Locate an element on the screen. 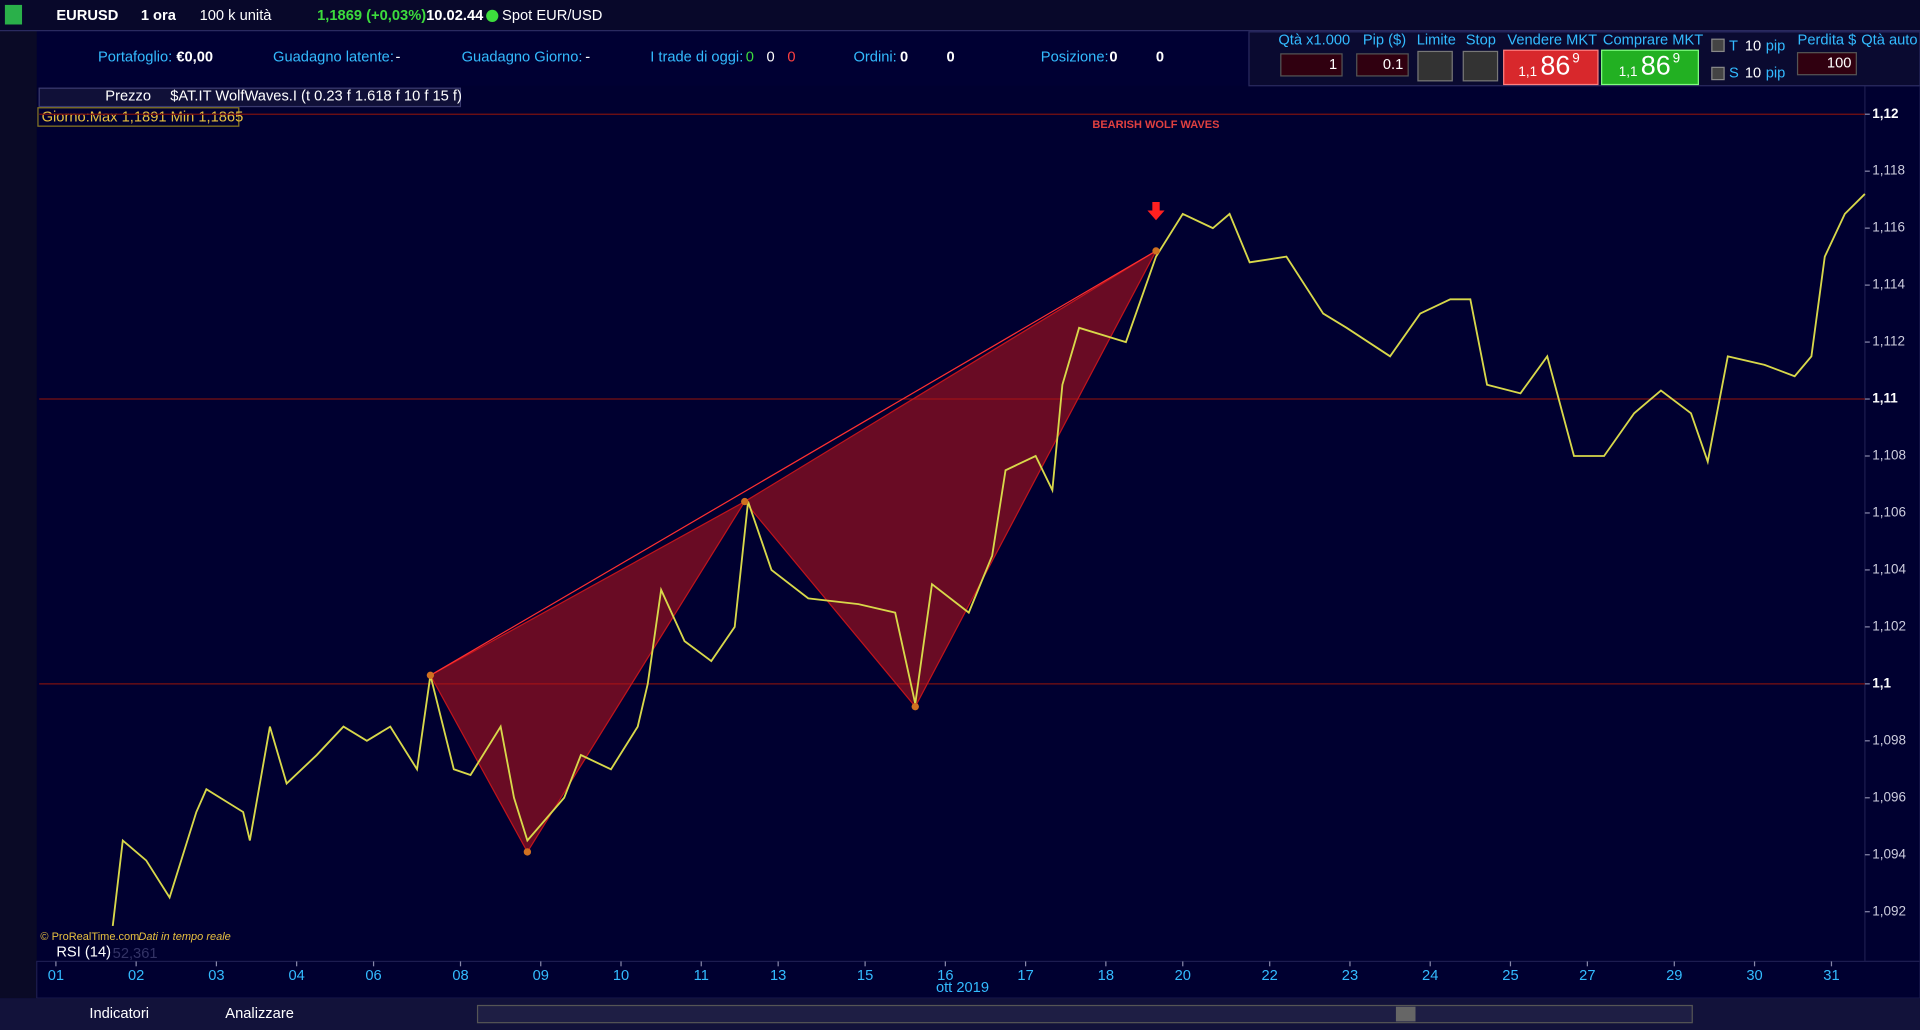 Image resolution: width=1920 pixels, height=1030 pixels. sell-label: Vendere MKT is located at coordinates (1552, 40).